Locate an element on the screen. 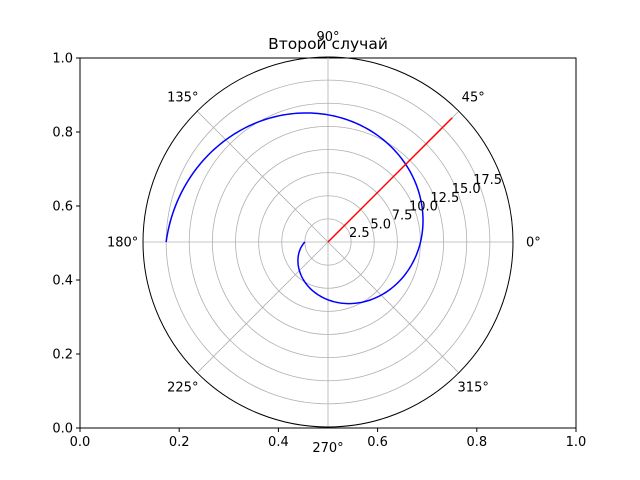 The height and width of the screenshot is (480, 640). x-tick-label: 1.0 is located at coordinates (576, 442).